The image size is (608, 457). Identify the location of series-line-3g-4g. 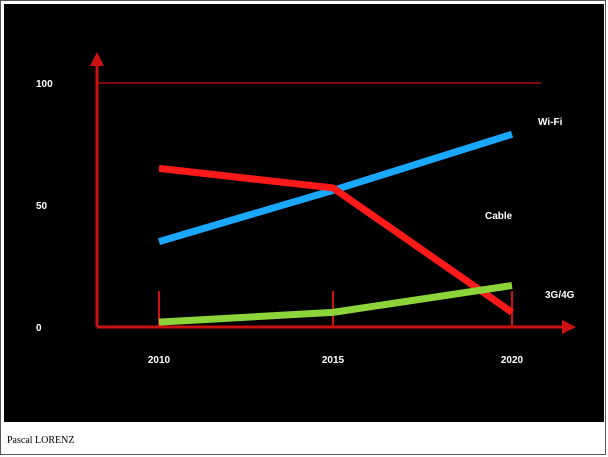
(335, 304).